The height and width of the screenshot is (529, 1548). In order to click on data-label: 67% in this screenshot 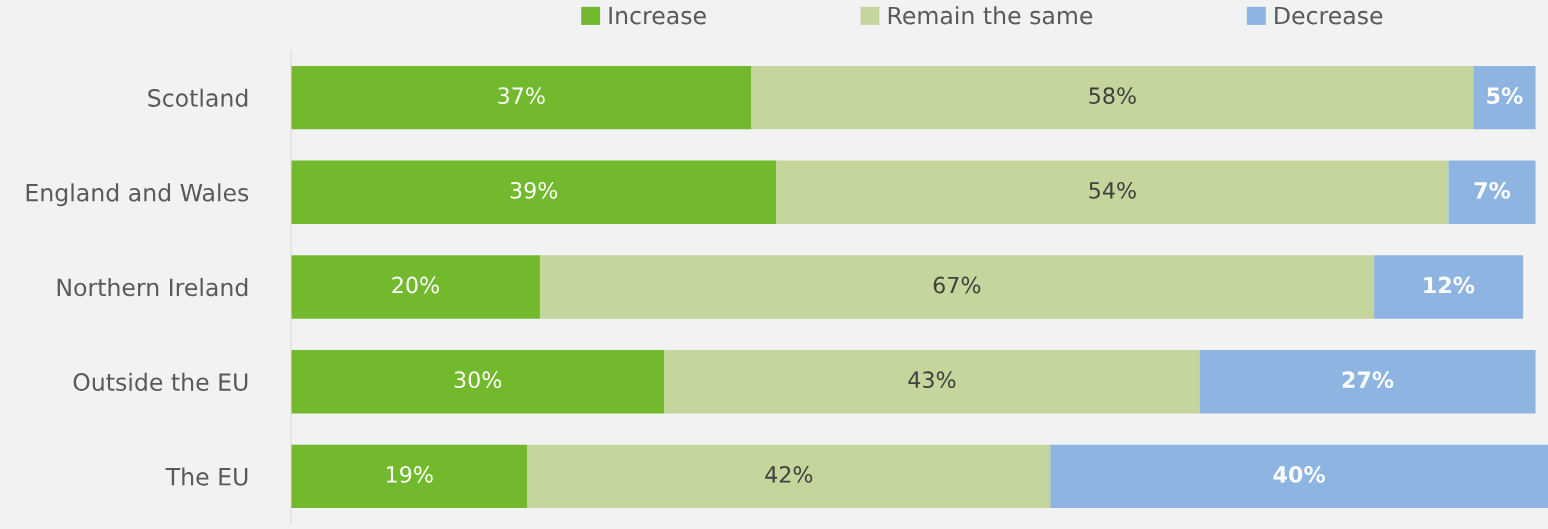, I will do `click(957, 285)`.